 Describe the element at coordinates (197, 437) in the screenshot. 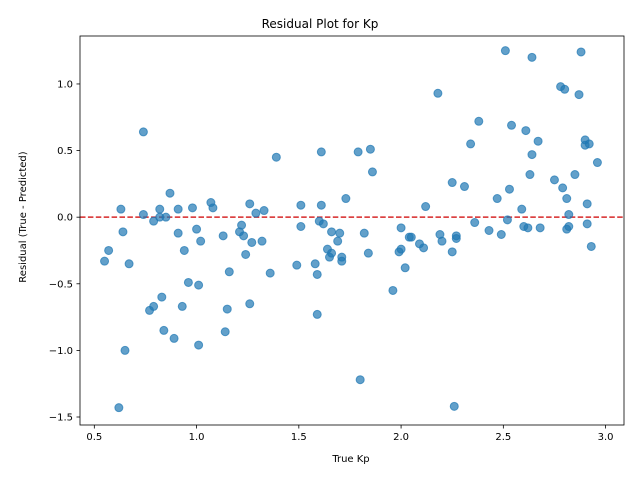

I see `x-tick-label: 1.0` at that location.